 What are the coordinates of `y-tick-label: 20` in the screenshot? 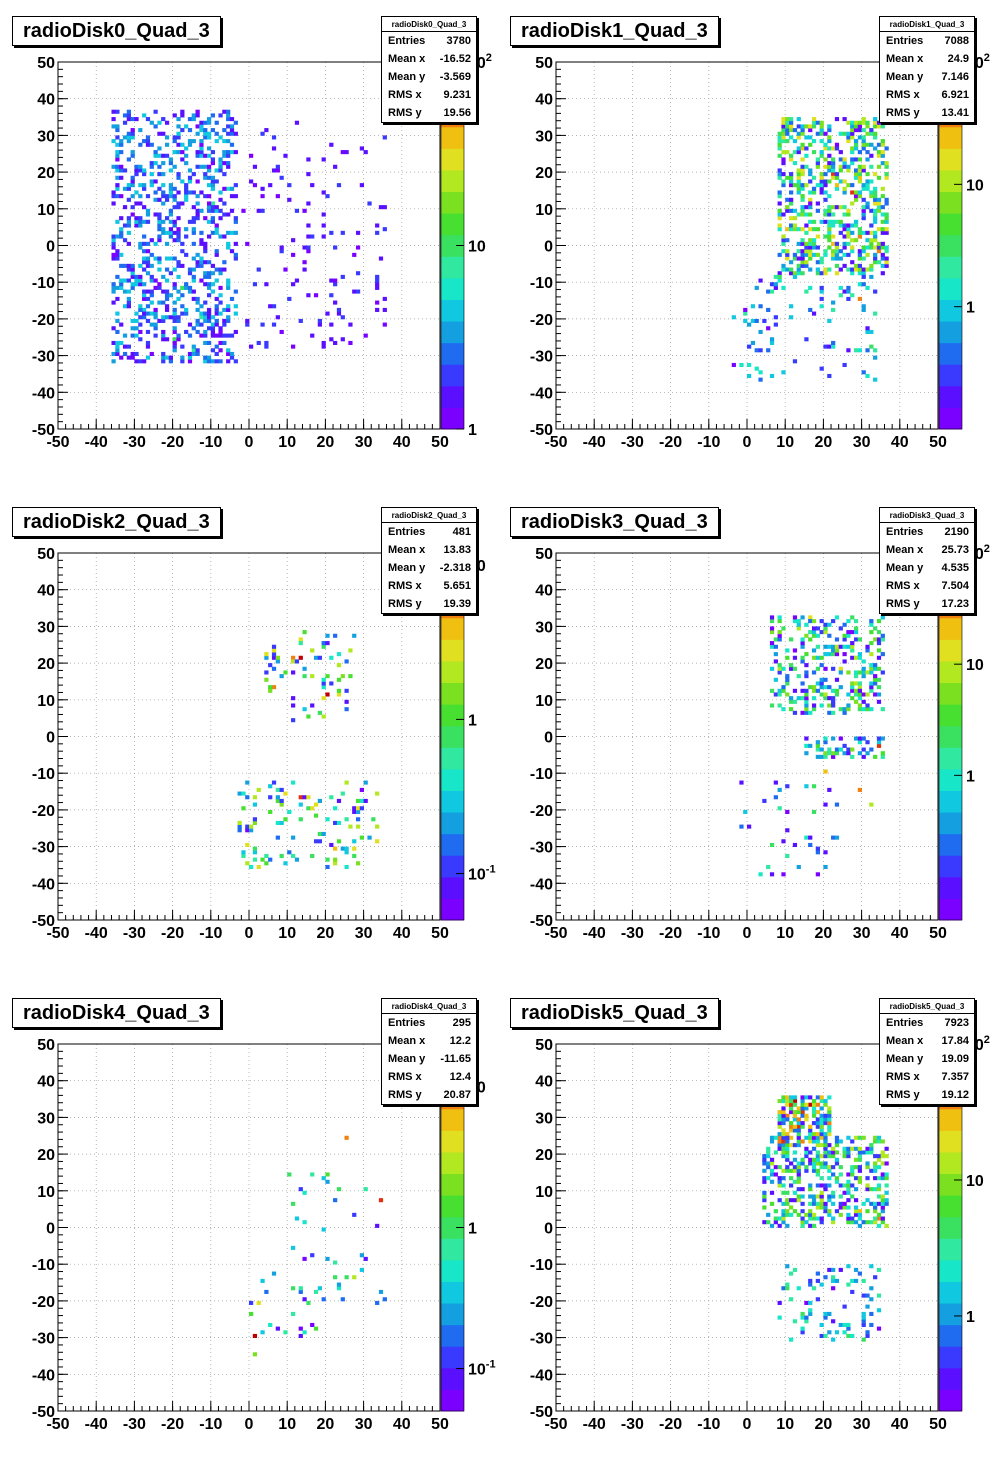 It's located at (544, 173).